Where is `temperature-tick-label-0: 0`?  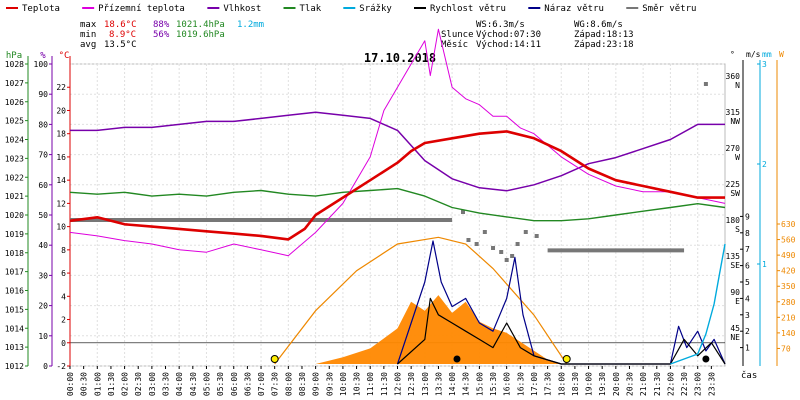 temperature-tick-label-0: 0 is located at coordinates (63, 343).